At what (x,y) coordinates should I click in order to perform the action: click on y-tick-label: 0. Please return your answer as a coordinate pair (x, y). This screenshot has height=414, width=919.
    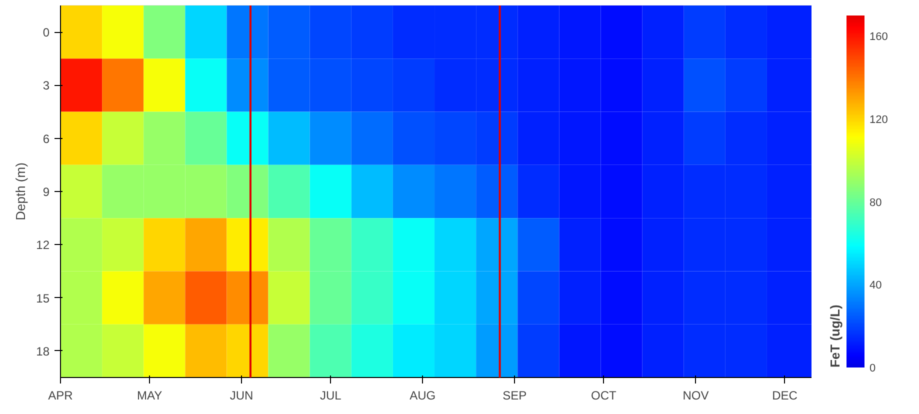
    Looking at the image, I should click on (46, 33).